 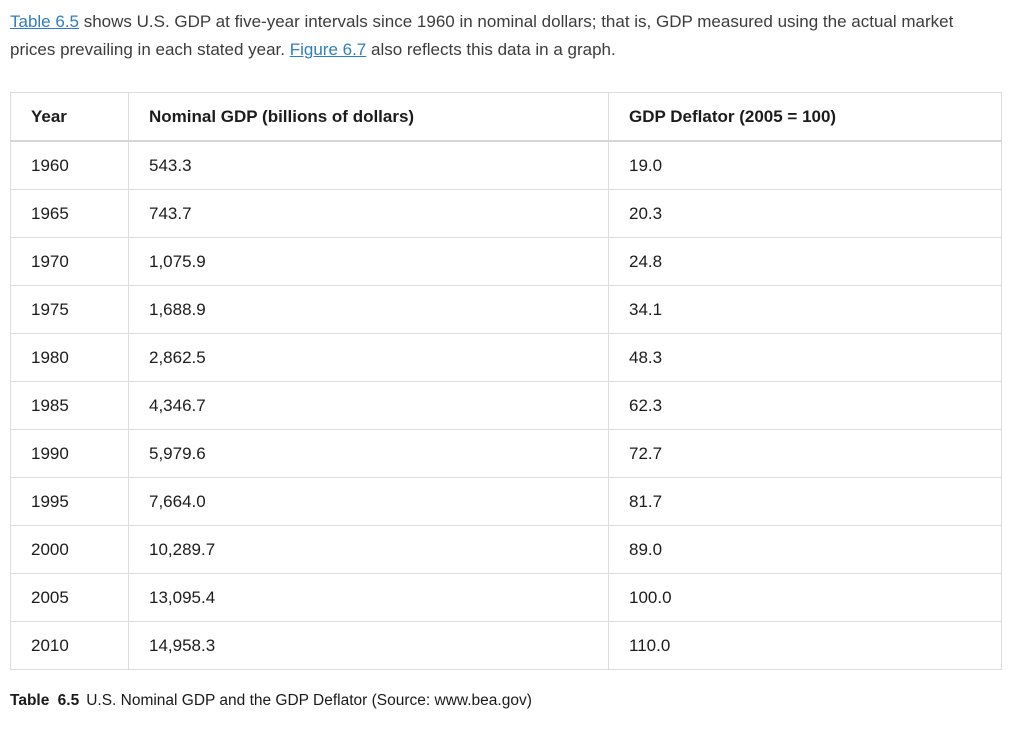 I want to click on intro-text-2: also reflects this data in a graph., so click(x=491, y=49).